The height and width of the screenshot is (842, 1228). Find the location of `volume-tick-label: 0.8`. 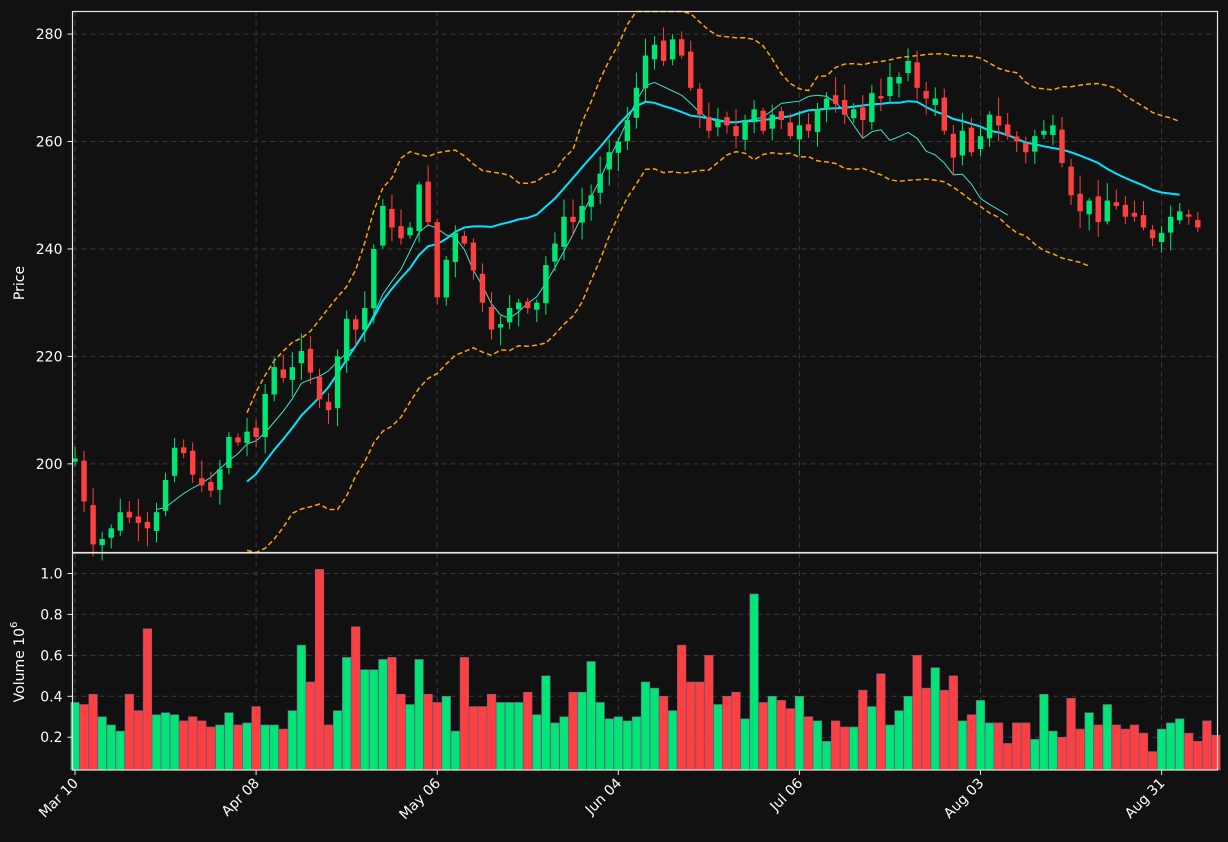

volume-tick-label: 0.8 is located at coordinates (51, 615).